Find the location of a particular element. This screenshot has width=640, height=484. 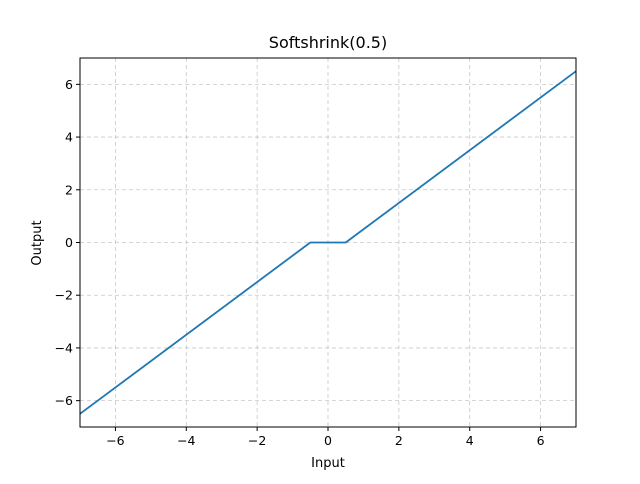

y-tick-label: 0 is located at coordinates (69, 242).